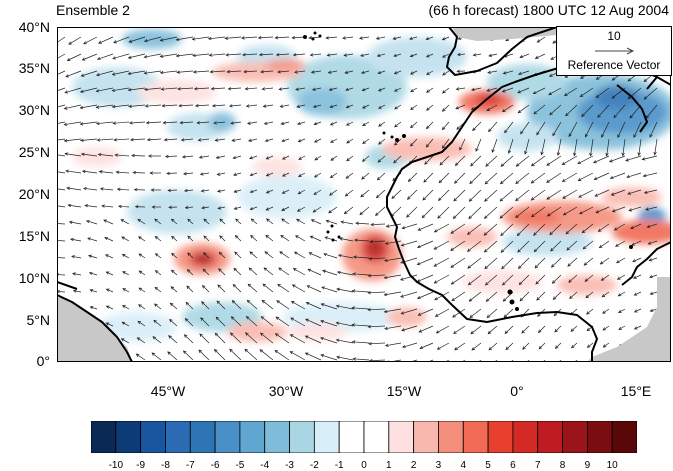 This screenshot has height=471, width=673. I want to click on colorbar-label: 10, so click(612, 465).